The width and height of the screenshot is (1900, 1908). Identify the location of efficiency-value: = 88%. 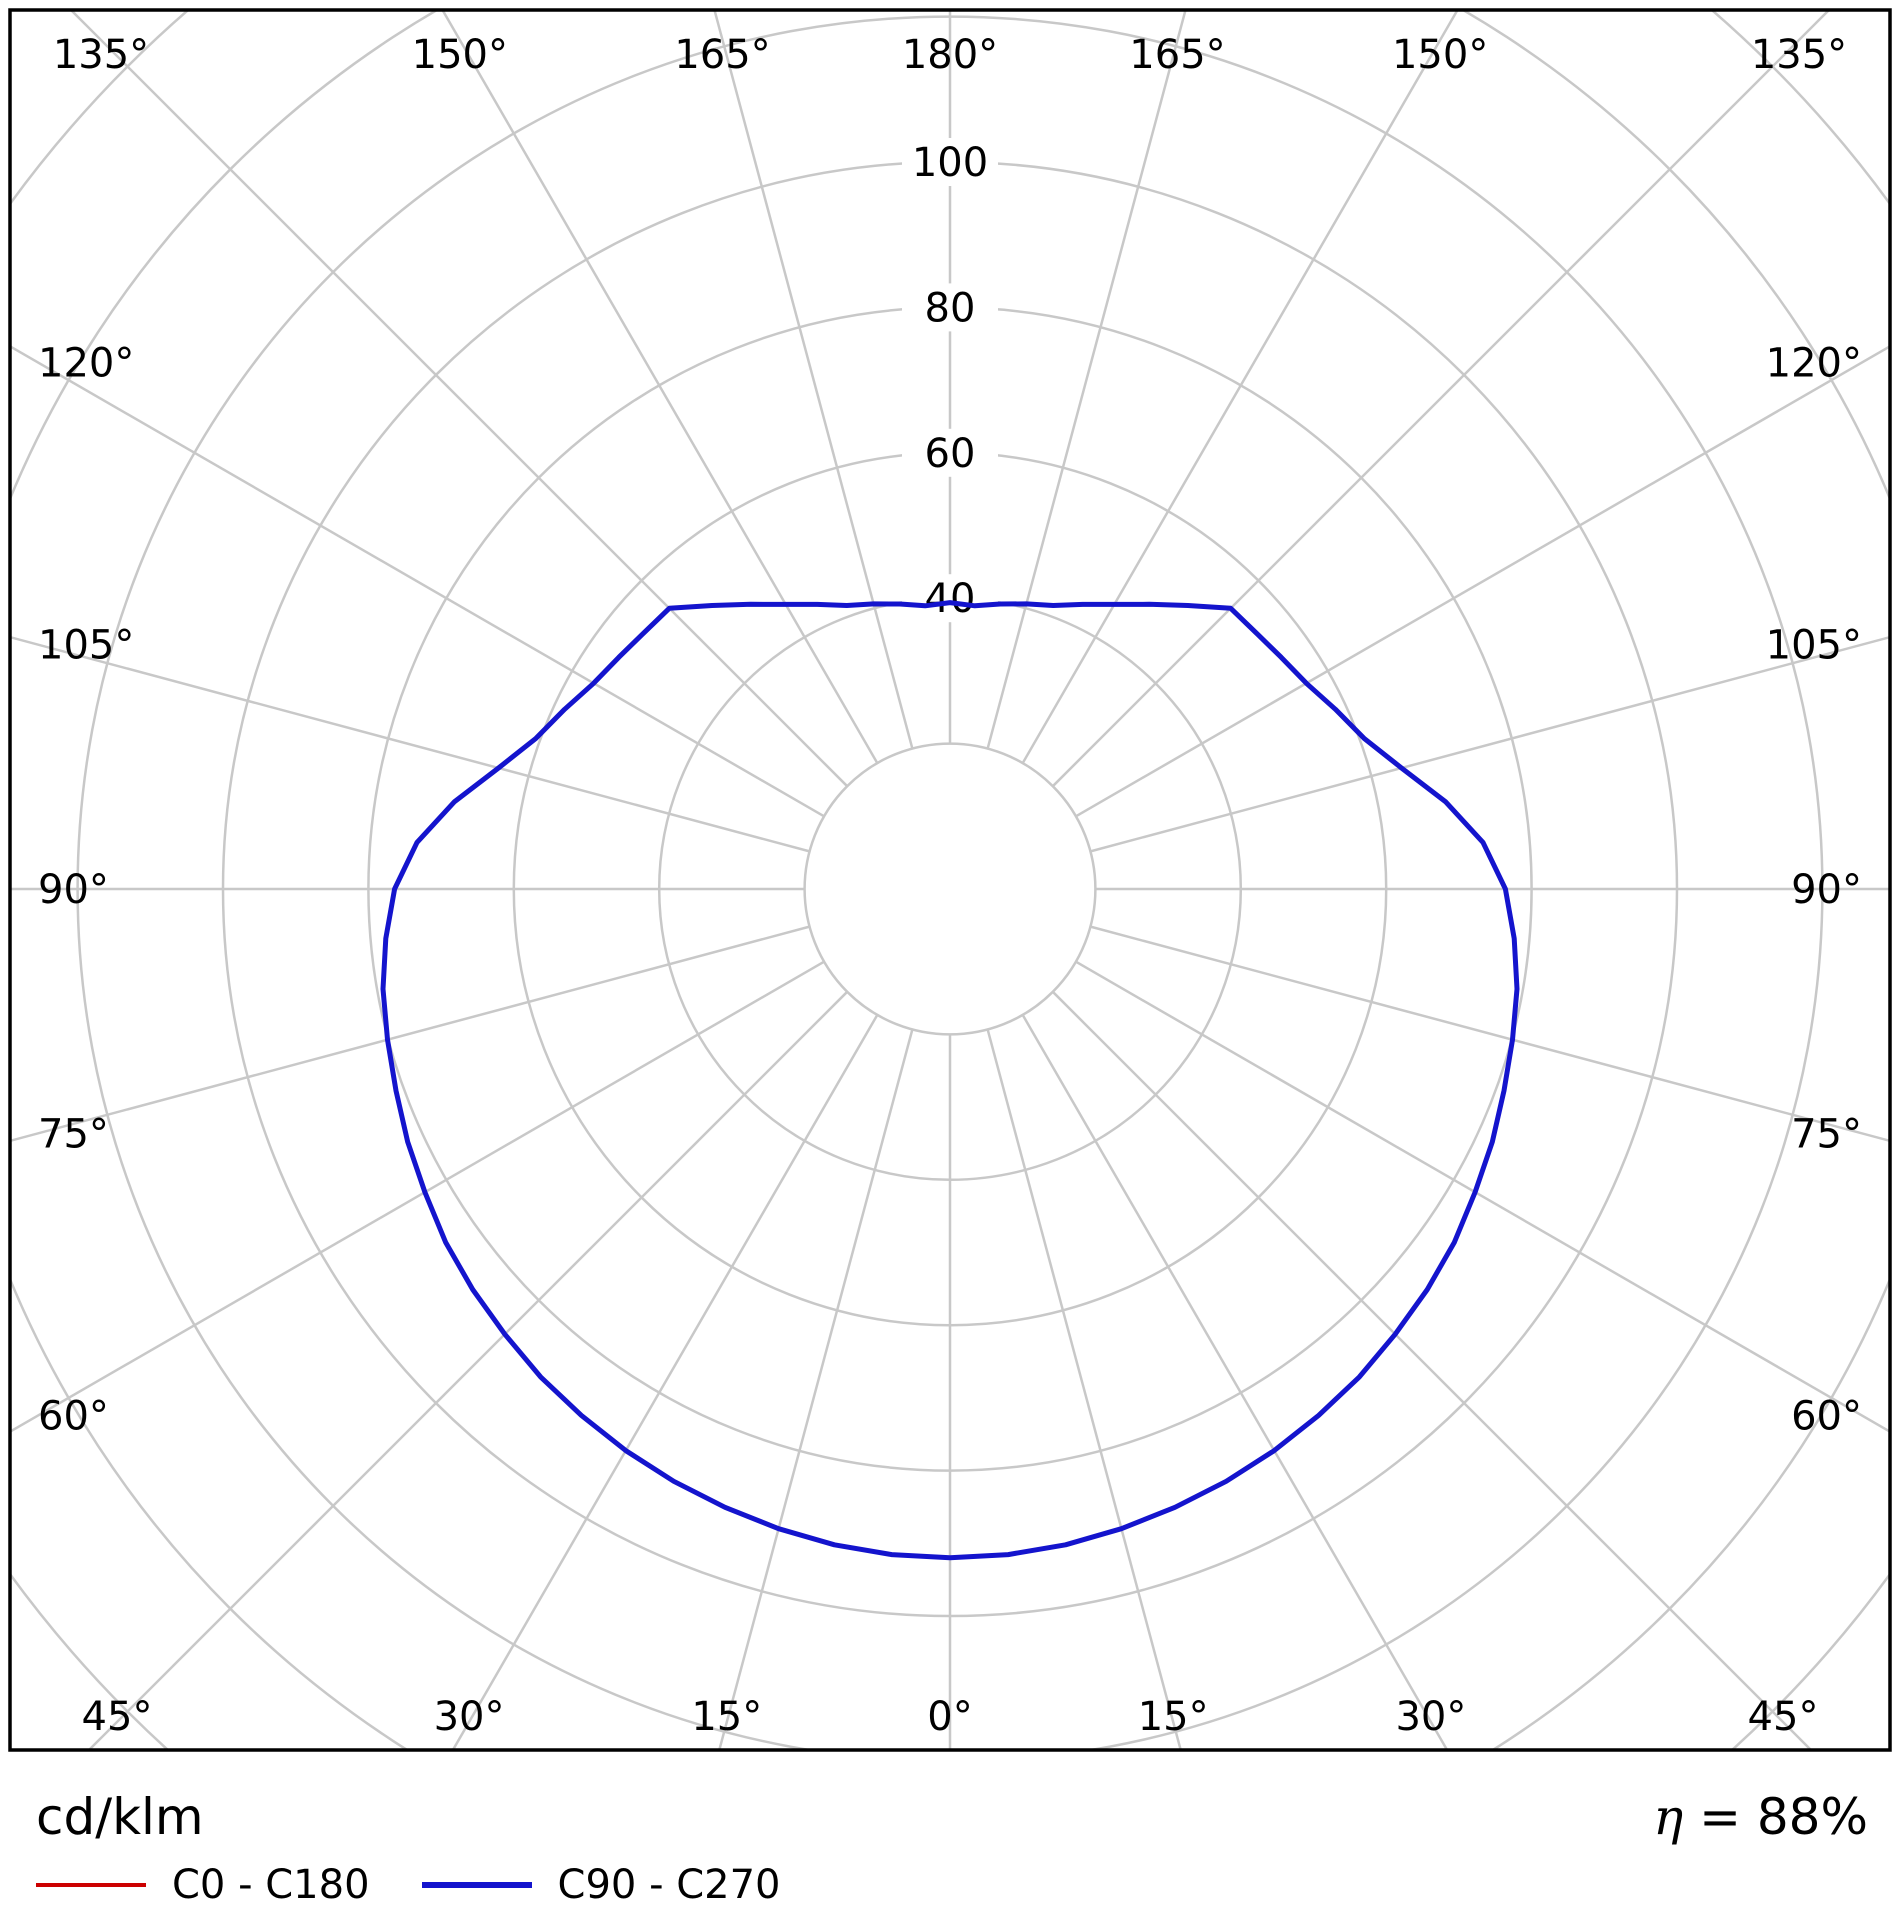
(1775, 1817).